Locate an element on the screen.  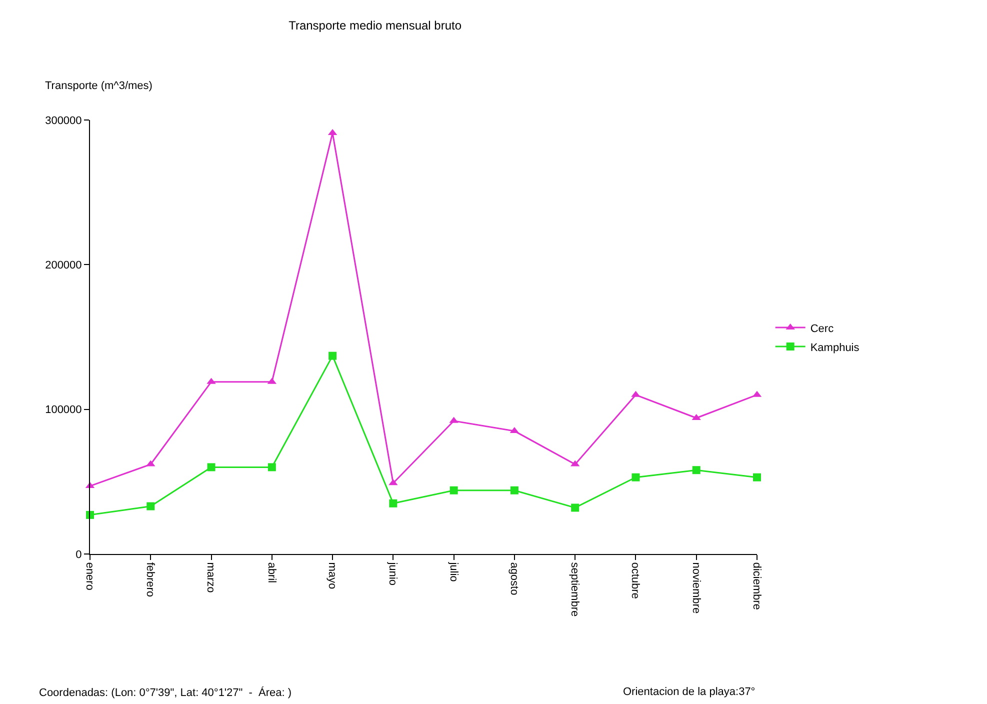
x-tick-label: septiembre is located at coordinates (574, 589).